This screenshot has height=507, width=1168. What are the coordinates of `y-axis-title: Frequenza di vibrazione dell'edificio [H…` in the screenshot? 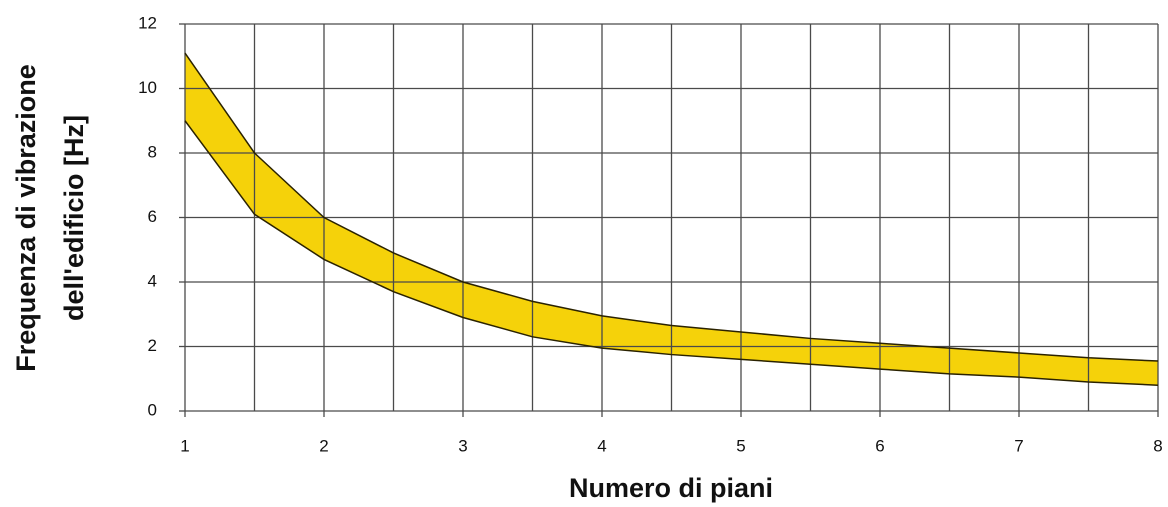 It's located at (50, 218).